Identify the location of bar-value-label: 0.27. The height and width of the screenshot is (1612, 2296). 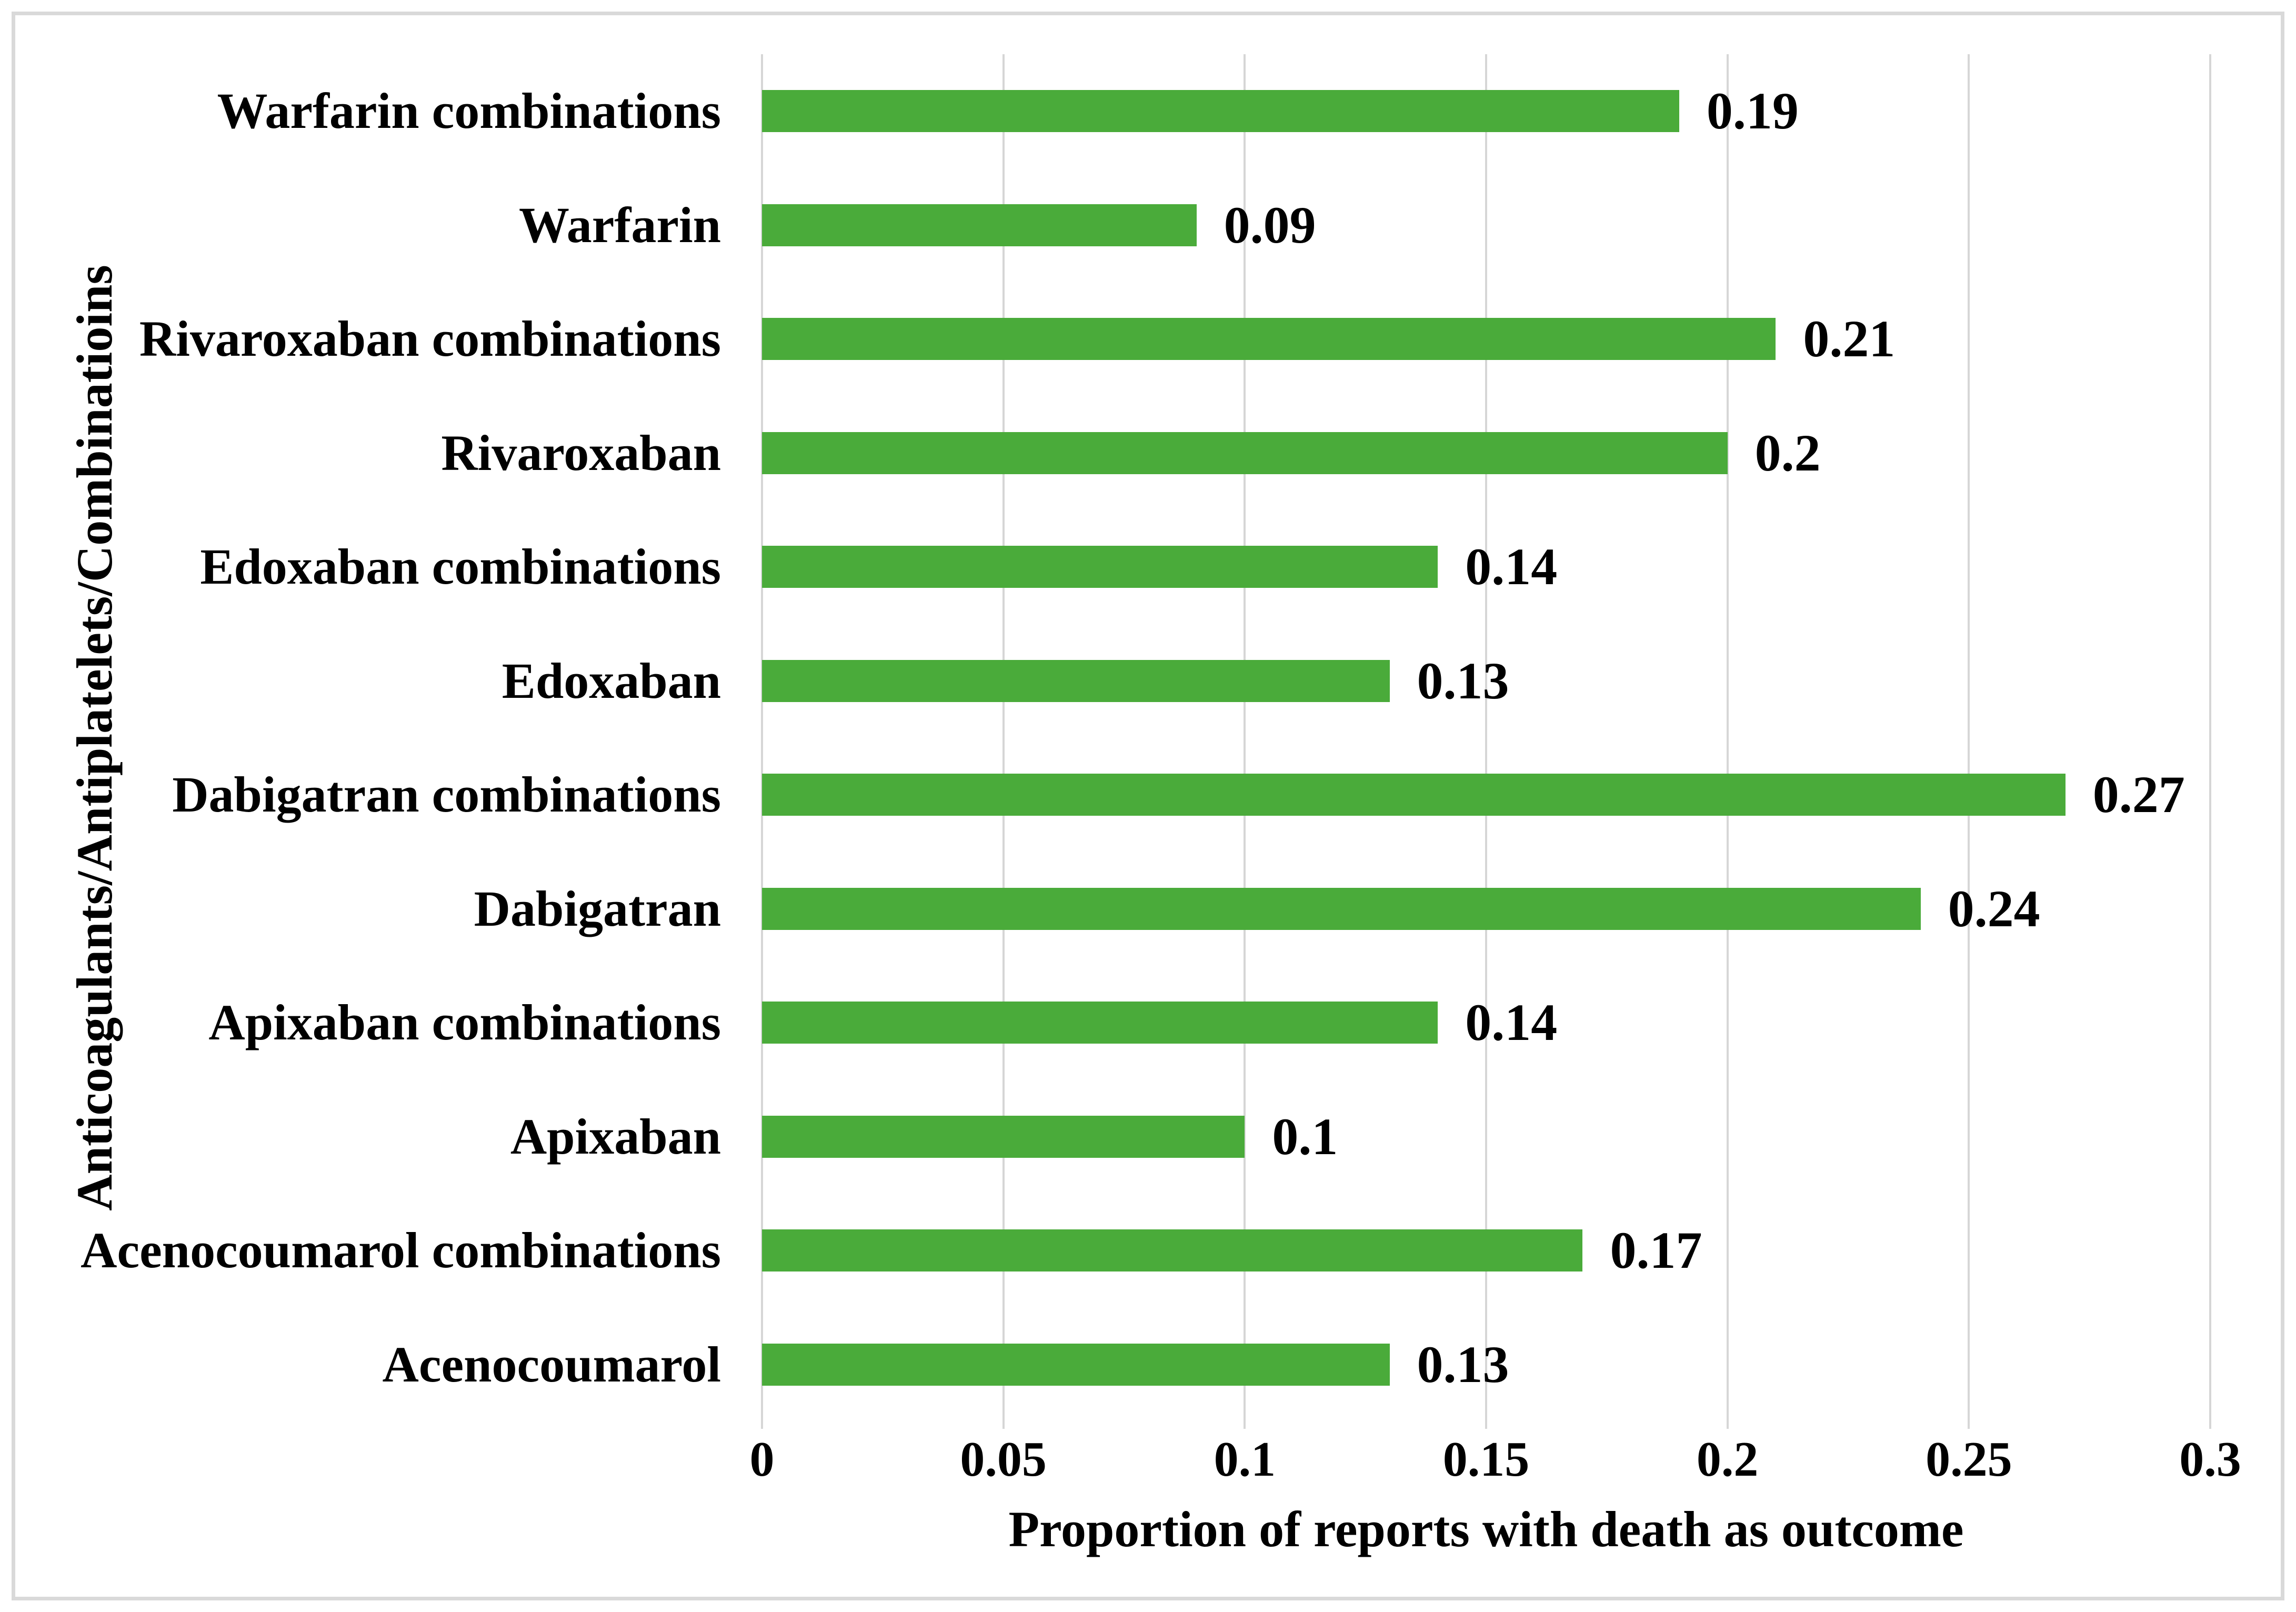
(2138, 795).